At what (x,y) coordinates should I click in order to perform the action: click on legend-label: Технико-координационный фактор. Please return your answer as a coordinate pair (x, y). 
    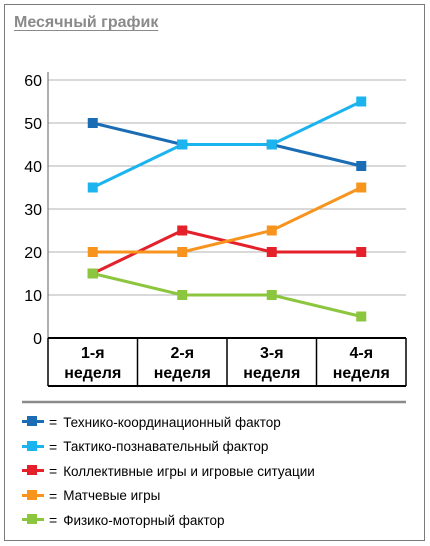
    Looking at the image, I should click on (172, 422).